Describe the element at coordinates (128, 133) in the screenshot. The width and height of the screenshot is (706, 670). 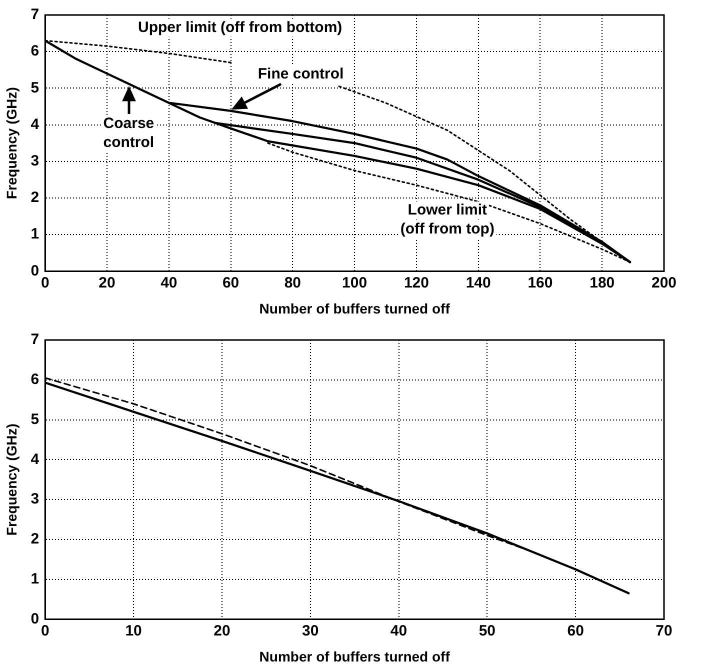
I see `annotation: Coarse control` at that location.